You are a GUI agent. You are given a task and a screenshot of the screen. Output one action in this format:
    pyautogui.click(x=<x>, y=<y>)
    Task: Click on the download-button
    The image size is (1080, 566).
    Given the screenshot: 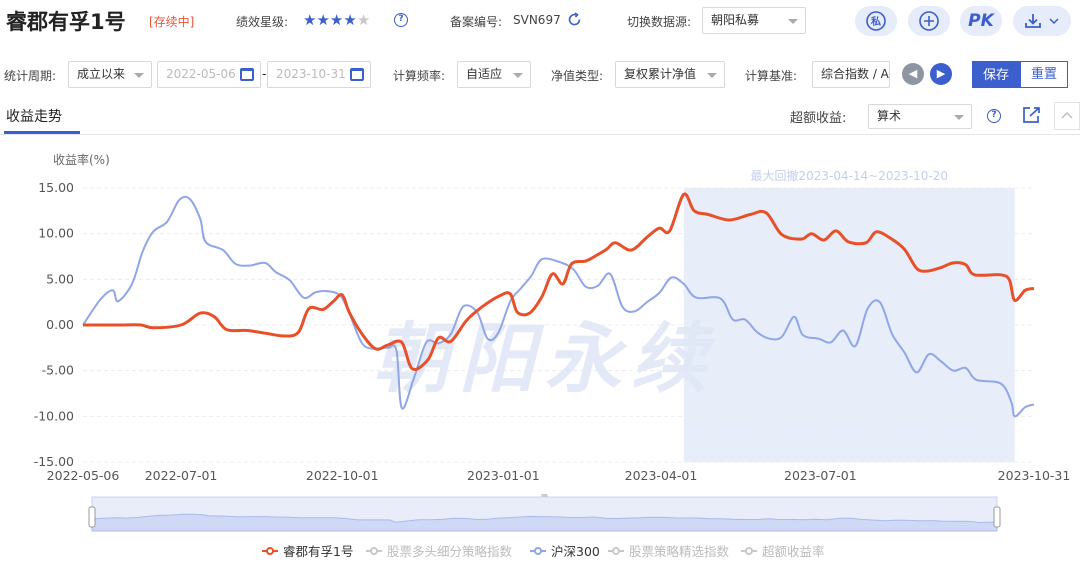 What is the action you would take?
    pyautogui.click(x=1042, y=21)
    